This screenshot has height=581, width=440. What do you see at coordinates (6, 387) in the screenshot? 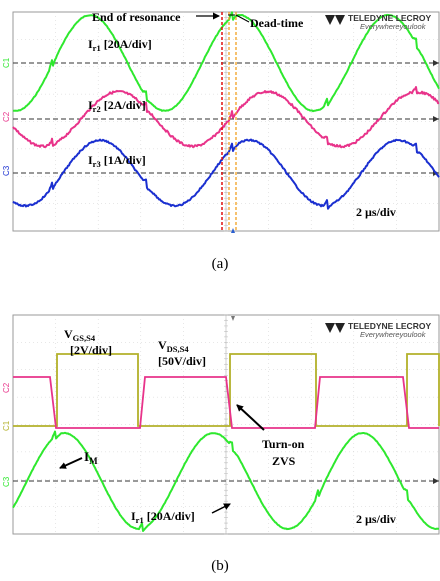
I see `channel-marker-c2-b: C2` at bounding box center [6, 387].